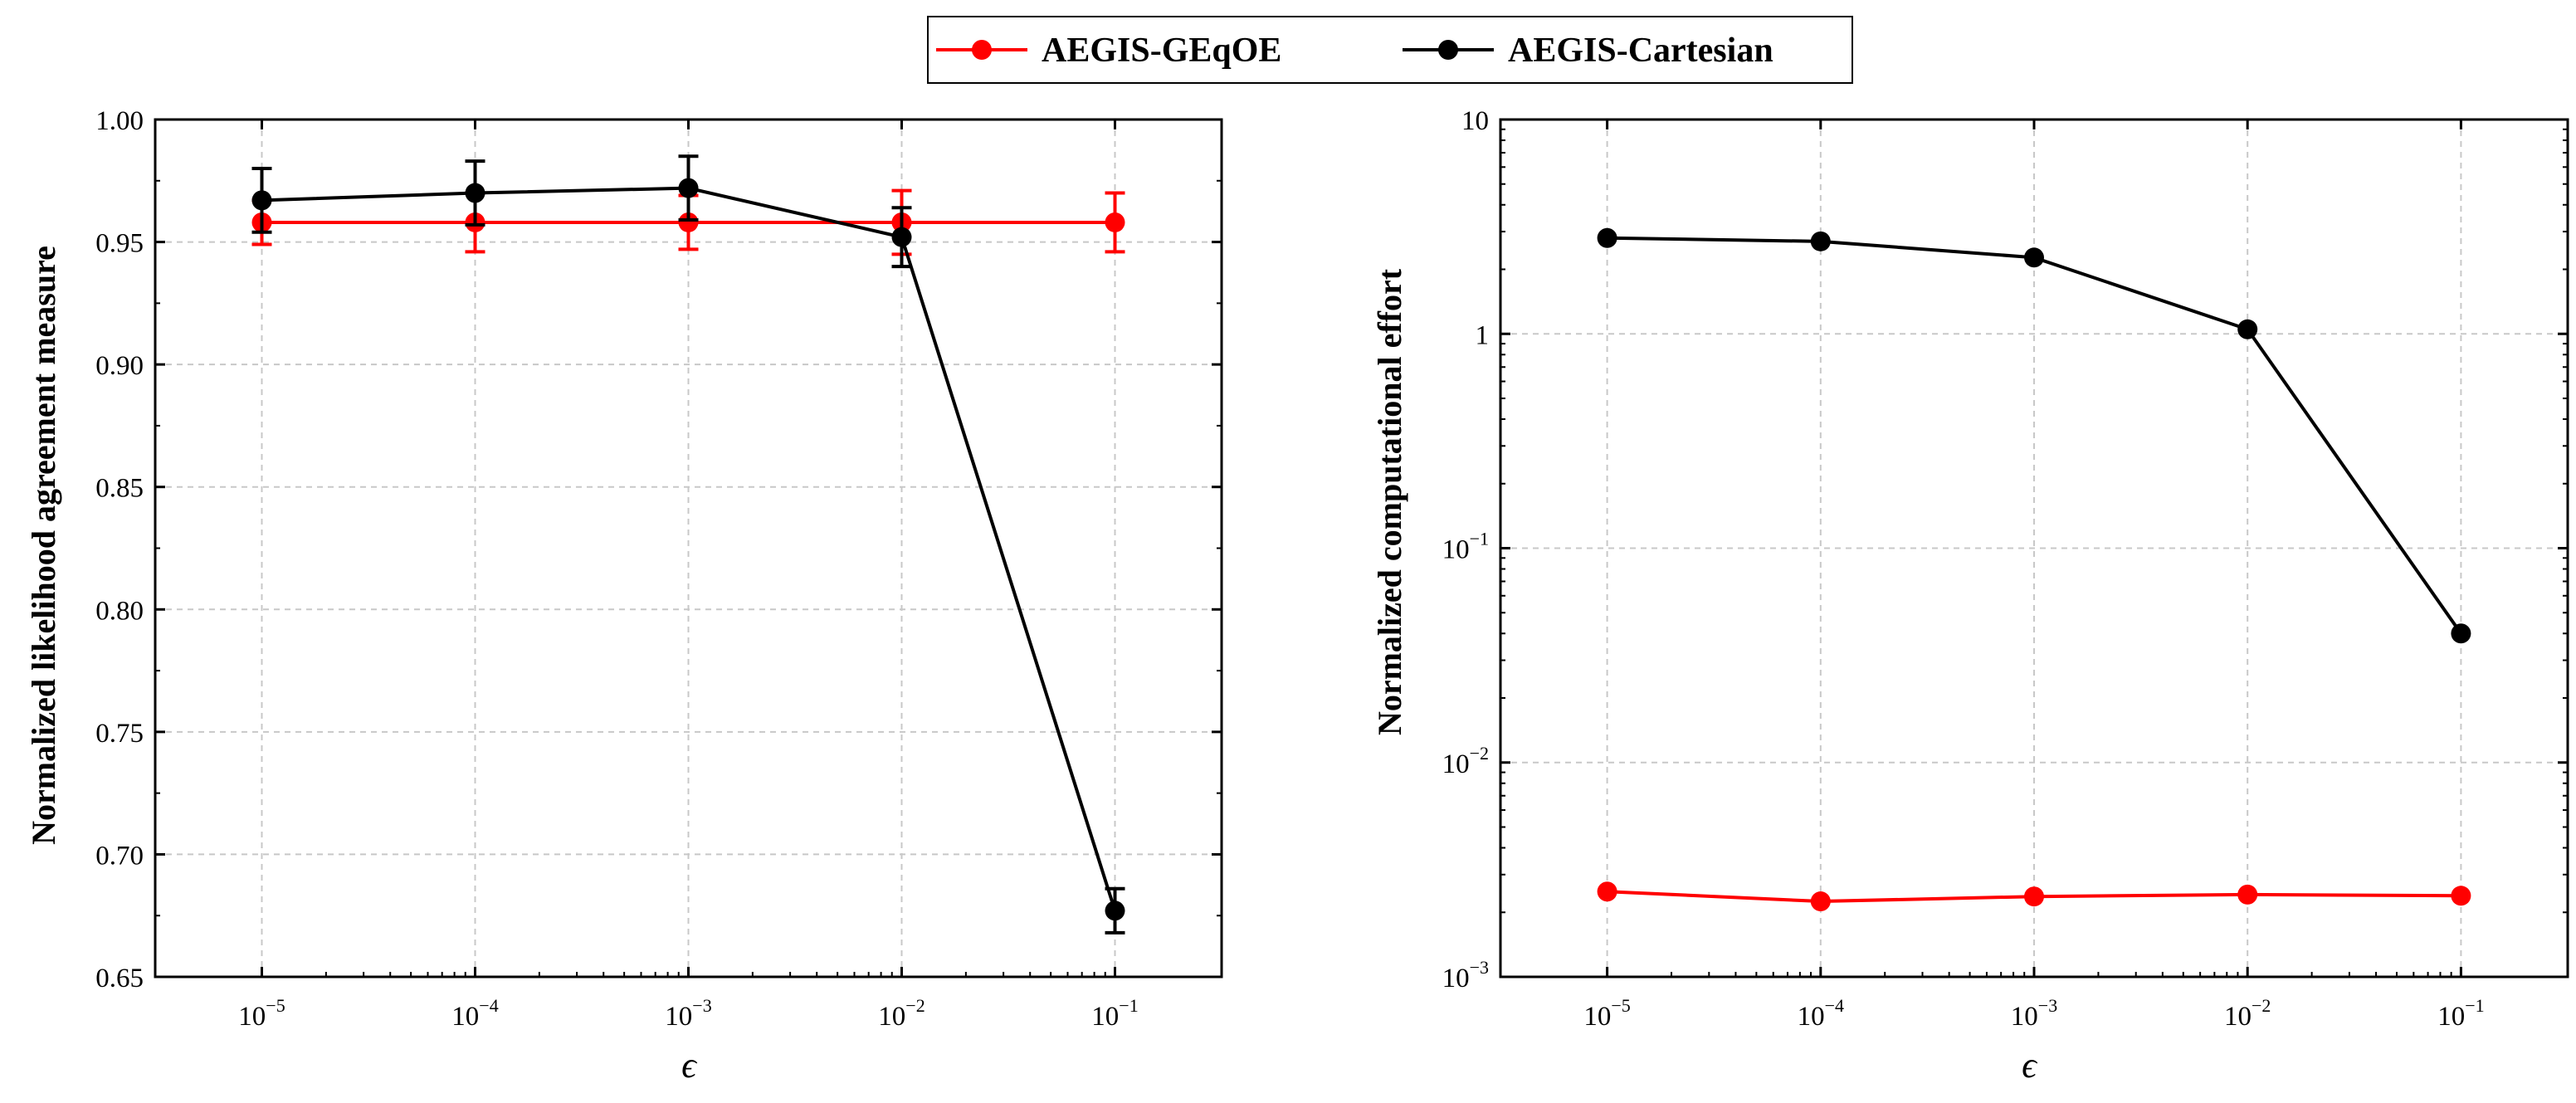  I want to click on legend: AEGIS-GEqOE AEGIS-Cartesian, so click(1390, 50).